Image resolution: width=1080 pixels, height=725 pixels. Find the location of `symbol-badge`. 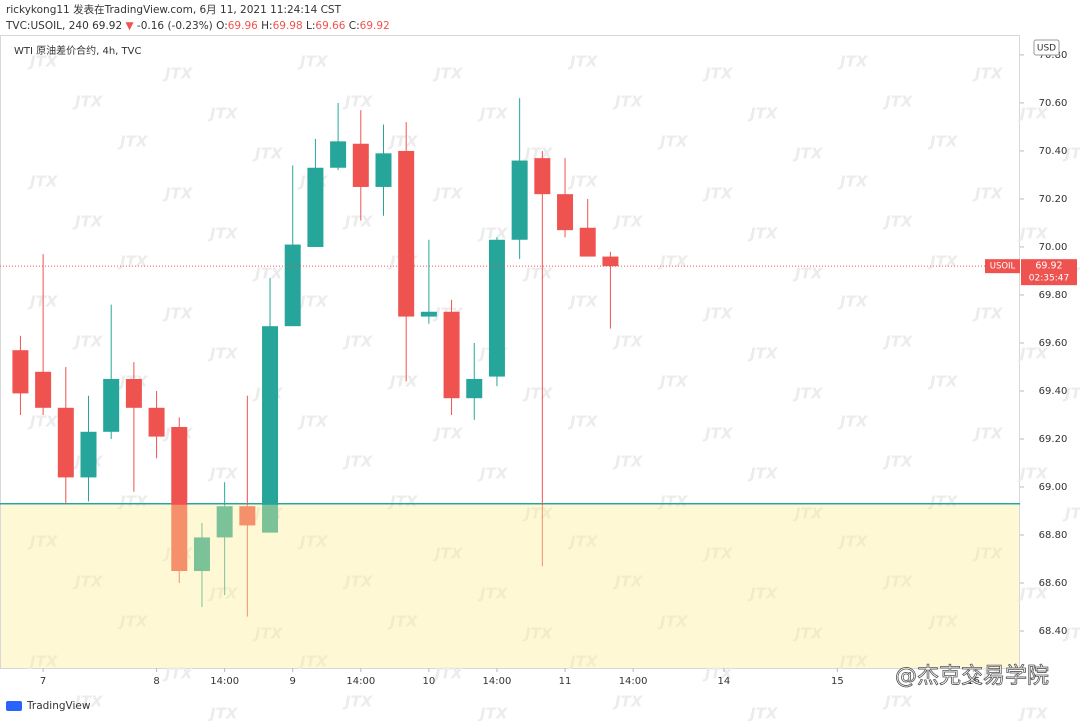

symbol-badge is located at coordinates (1002, 266).